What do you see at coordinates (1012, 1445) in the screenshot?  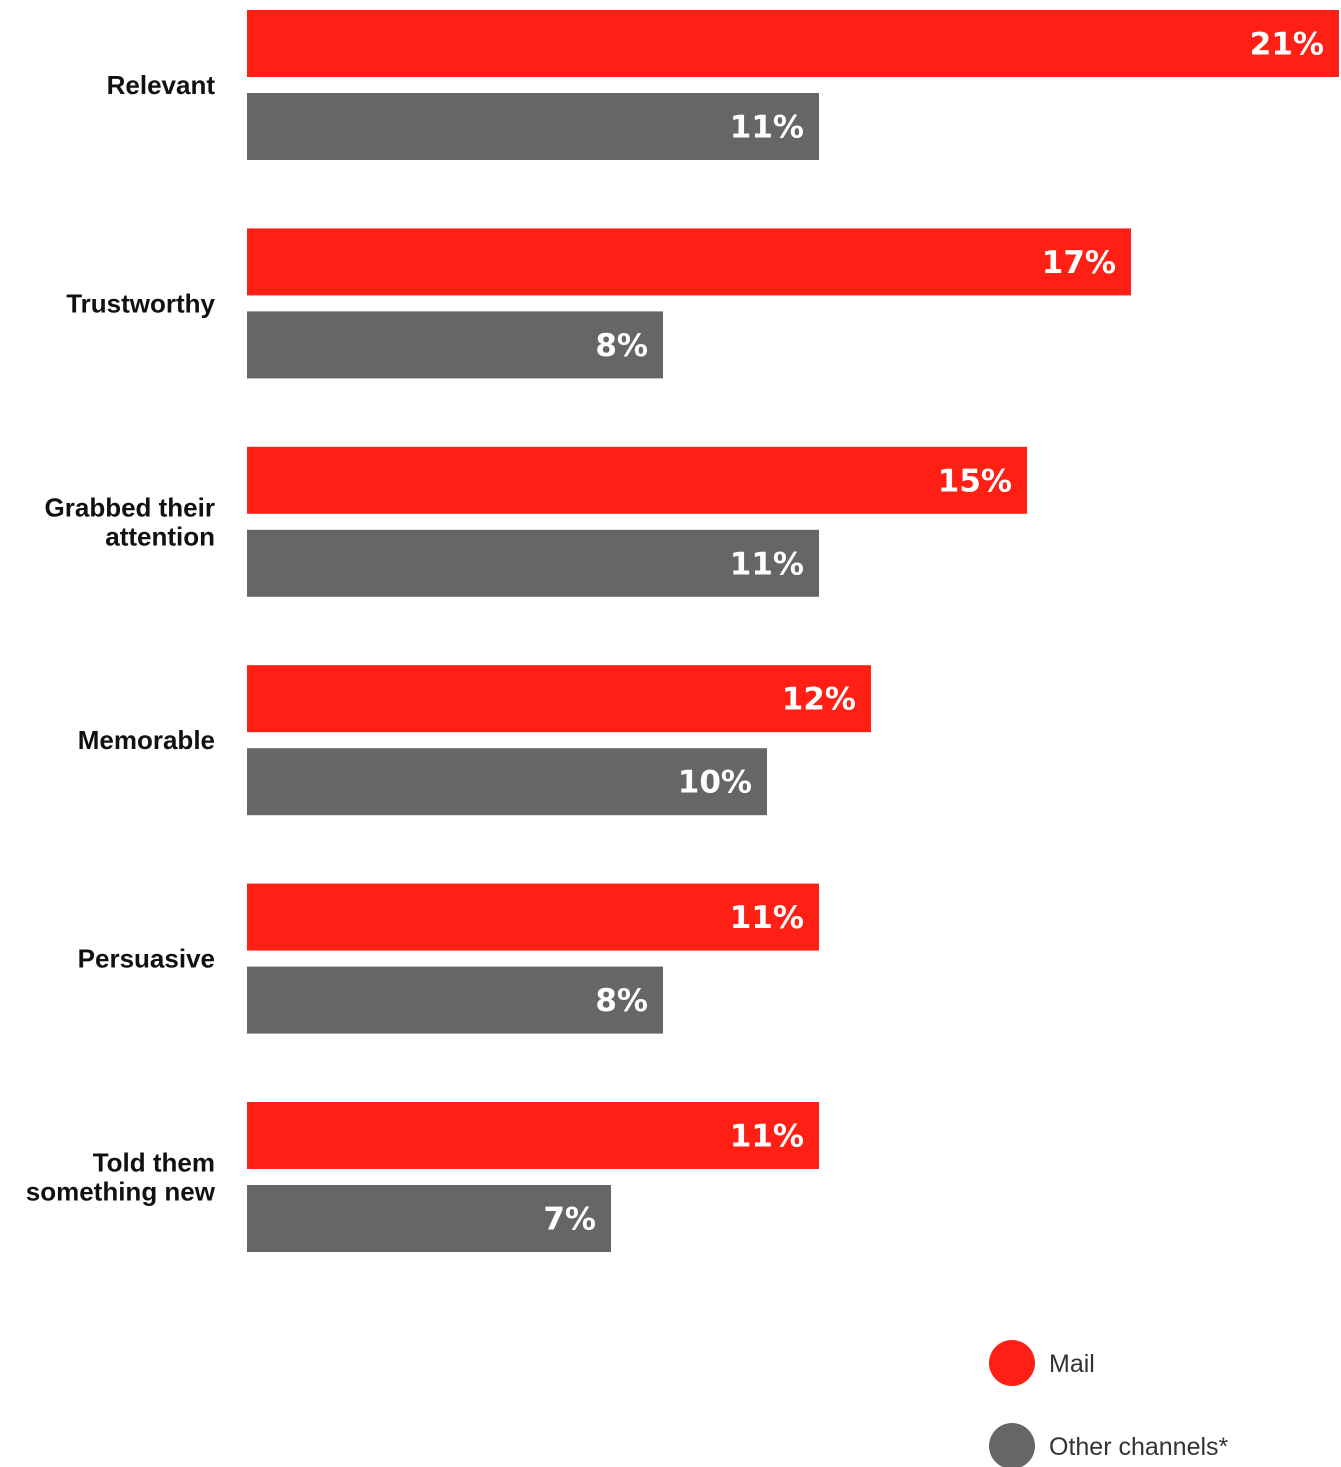 I see `legend-swatch-other-channels` at bounding box center [1012, 1445].